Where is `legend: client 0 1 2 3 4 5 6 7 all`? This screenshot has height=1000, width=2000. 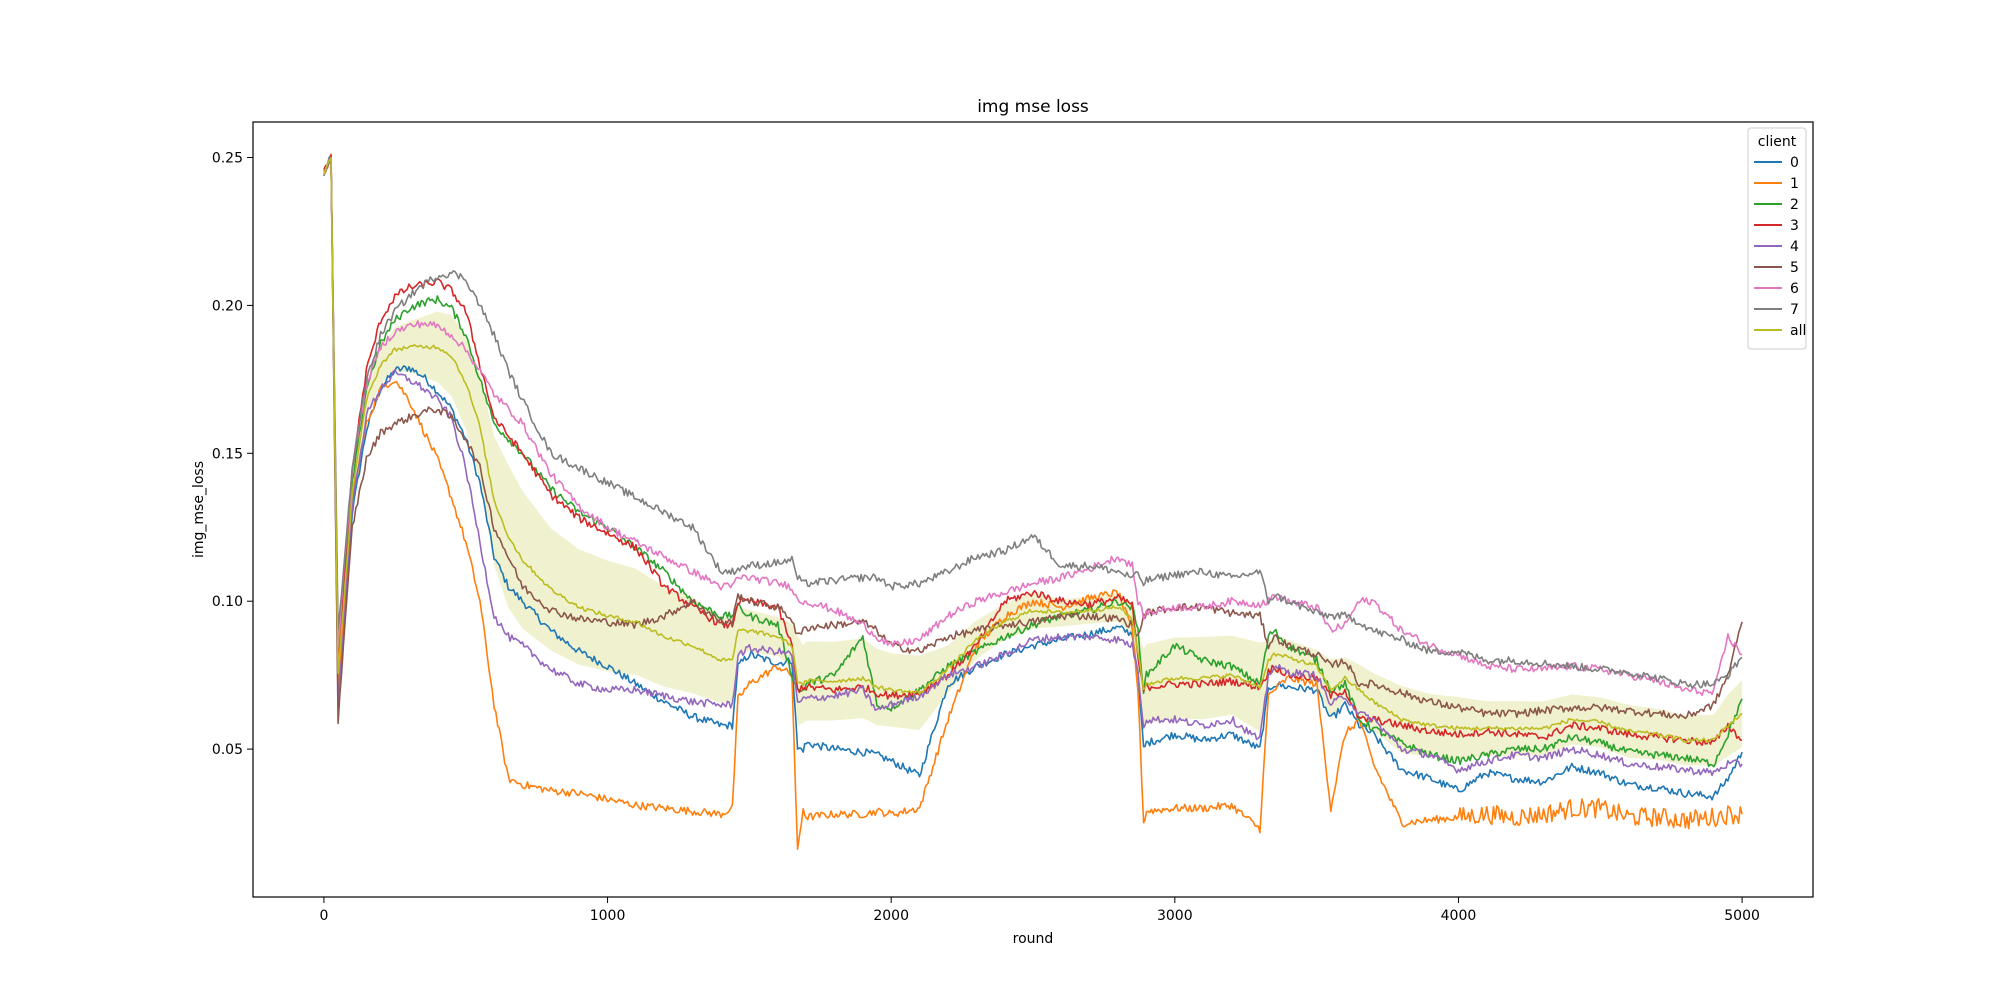 legend: client 0 1 2 3 4 5 6 7 all is located at coordinates (1777, 238).